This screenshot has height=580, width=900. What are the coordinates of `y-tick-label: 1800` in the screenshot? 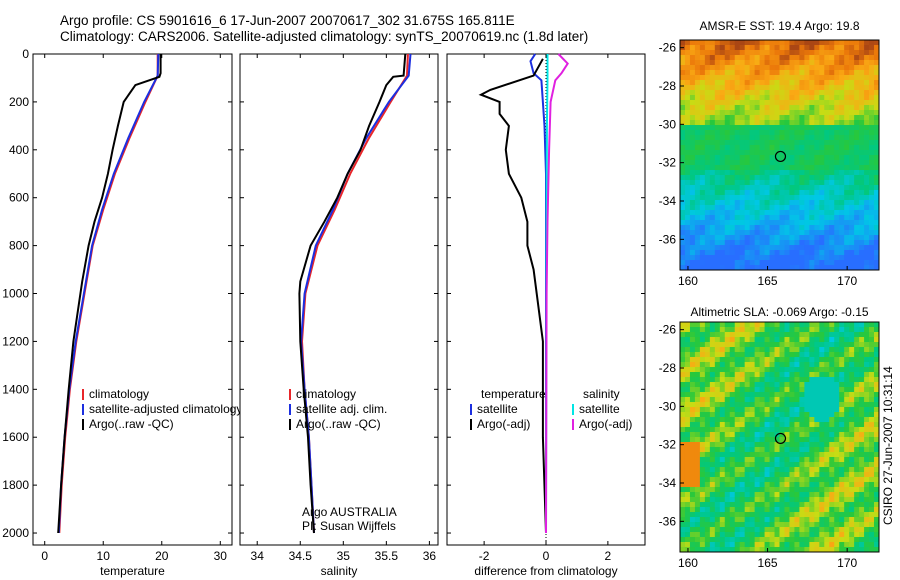 It's located at (15, 485).